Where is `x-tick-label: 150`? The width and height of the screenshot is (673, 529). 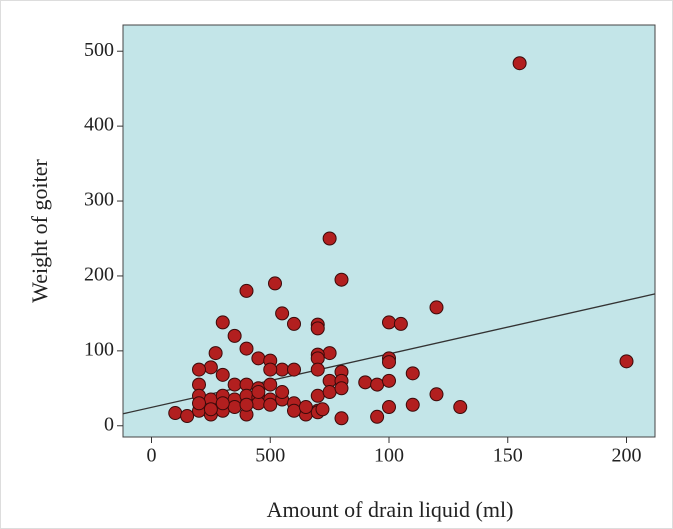
x-tick-label: 150 is located at coordinates (508, 456).